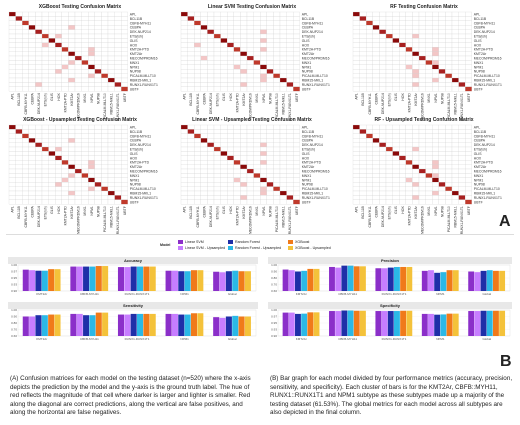 The width and height of the screenshot is (520, 425). I want to click on matrix-y-label: CBFB-MYH11, so click(140, 23).